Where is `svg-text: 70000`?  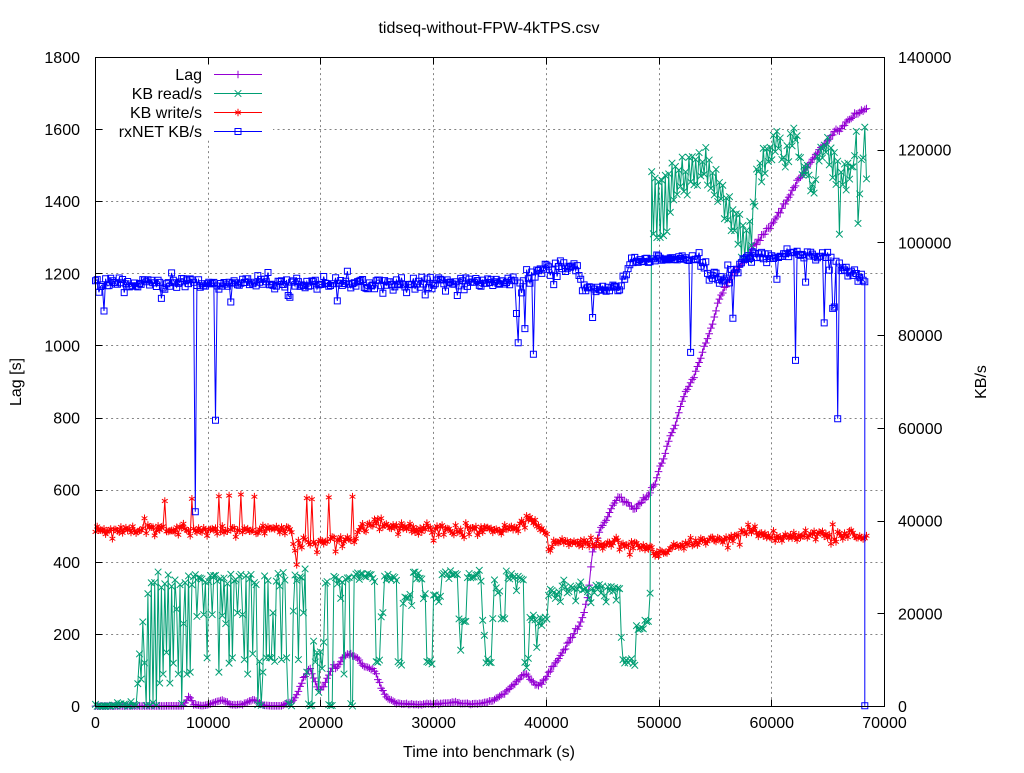
svg-text: 70000 is located at coordinates (884, 723).